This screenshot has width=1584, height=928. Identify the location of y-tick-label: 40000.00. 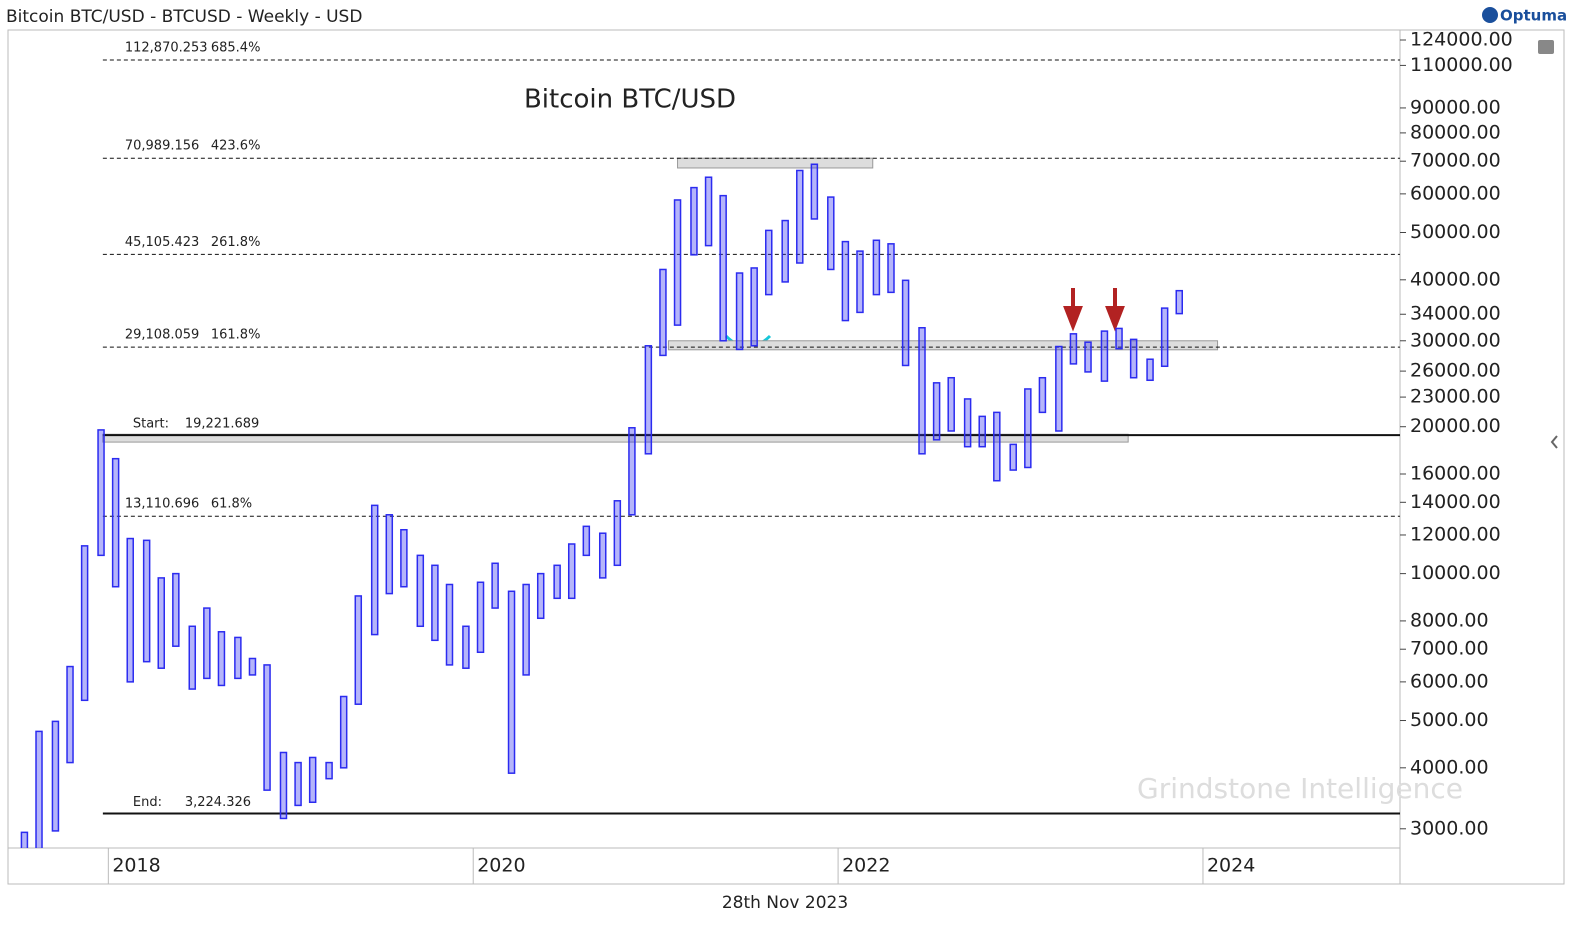
(1455, 279).